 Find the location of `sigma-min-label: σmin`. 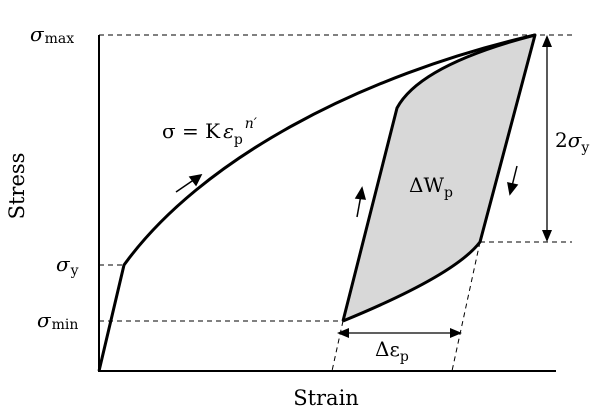

sigma-min-label: σmin is located at coordinates (57, 320).